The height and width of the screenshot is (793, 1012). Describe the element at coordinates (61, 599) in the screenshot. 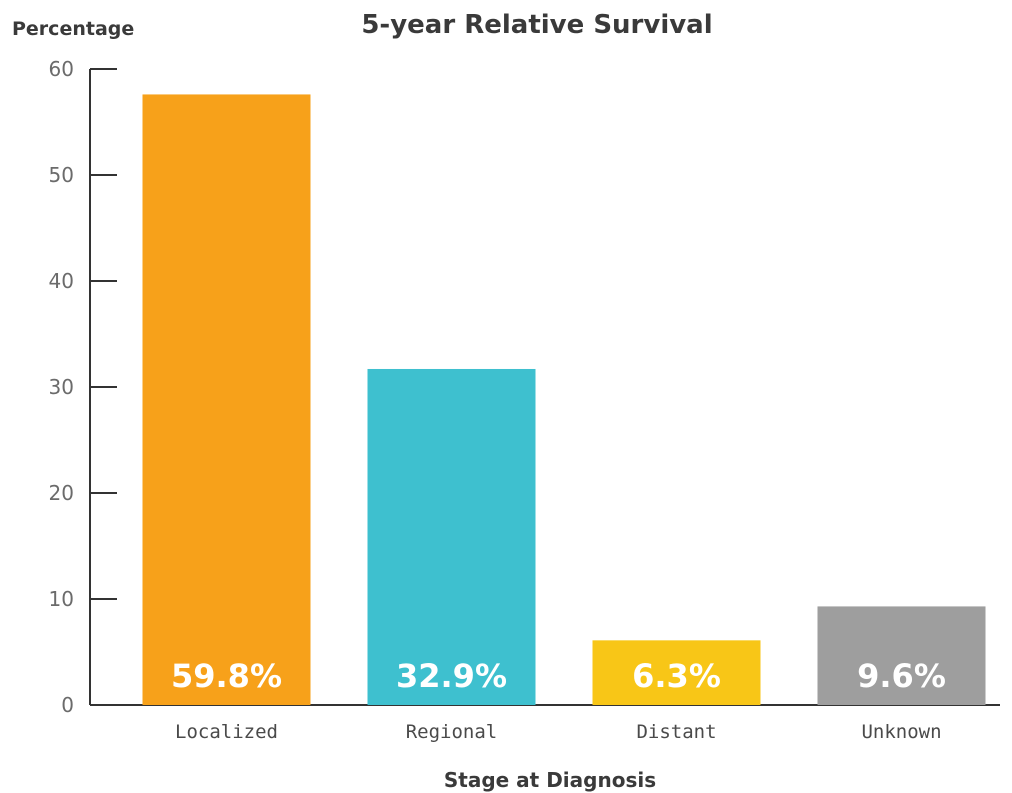

I see `y-tick-label: 10` at that location.